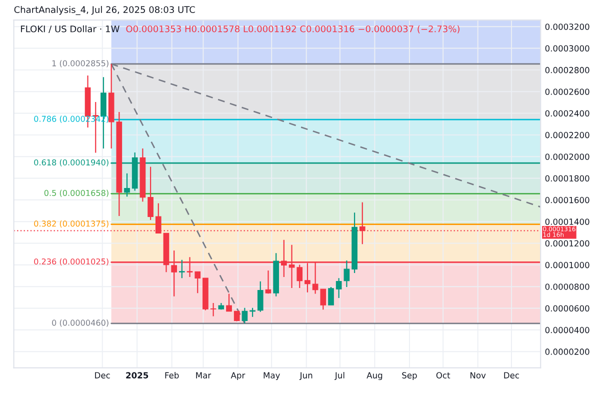  What do you see at coordinates (443, 375) in the screenshot?
I see `x-tick-label: Oct` at bounding box center [443, 375].